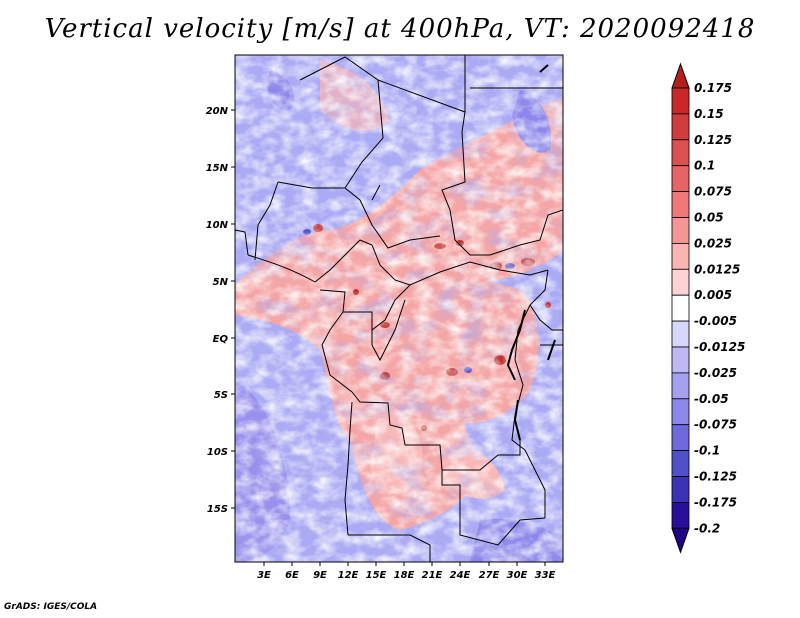 Image resolution: width=800 pixels, height=618 pixels. I want to click on lat-label: EQ, so click(221, 339).